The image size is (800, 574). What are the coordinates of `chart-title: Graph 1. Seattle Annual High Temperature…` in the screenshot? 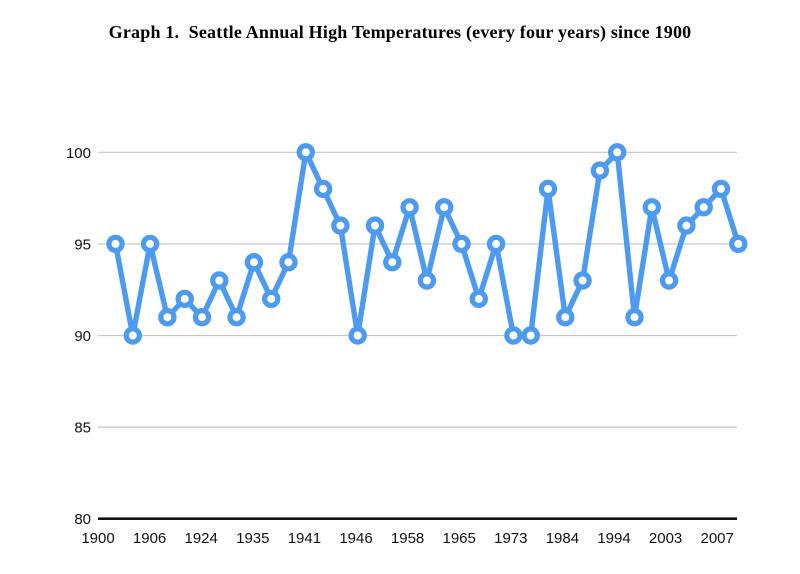 It's located at (400, 32).